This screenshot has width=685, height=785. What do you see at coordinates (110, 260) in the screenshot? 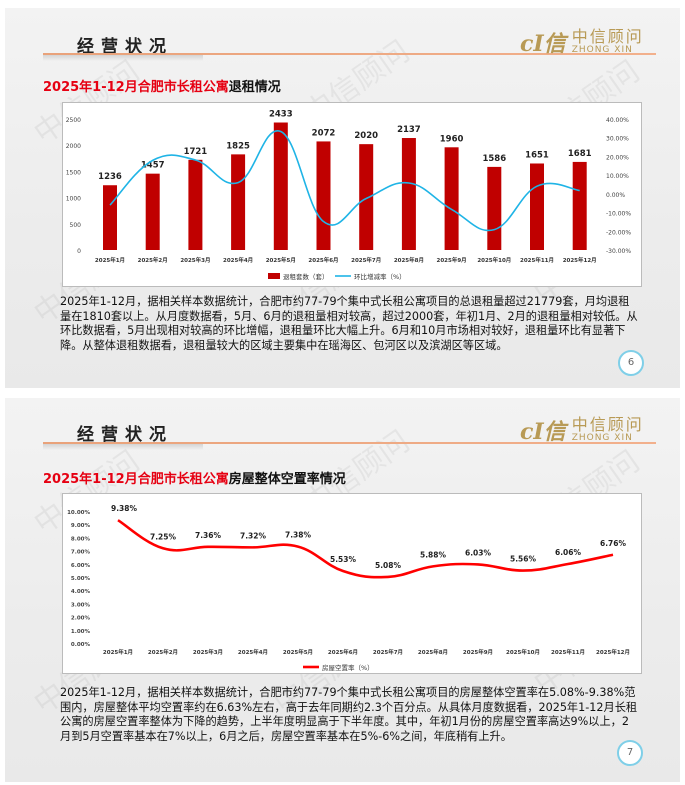
I see `x-axis-tick: 2025年1月` at bounding box center [110, 260].